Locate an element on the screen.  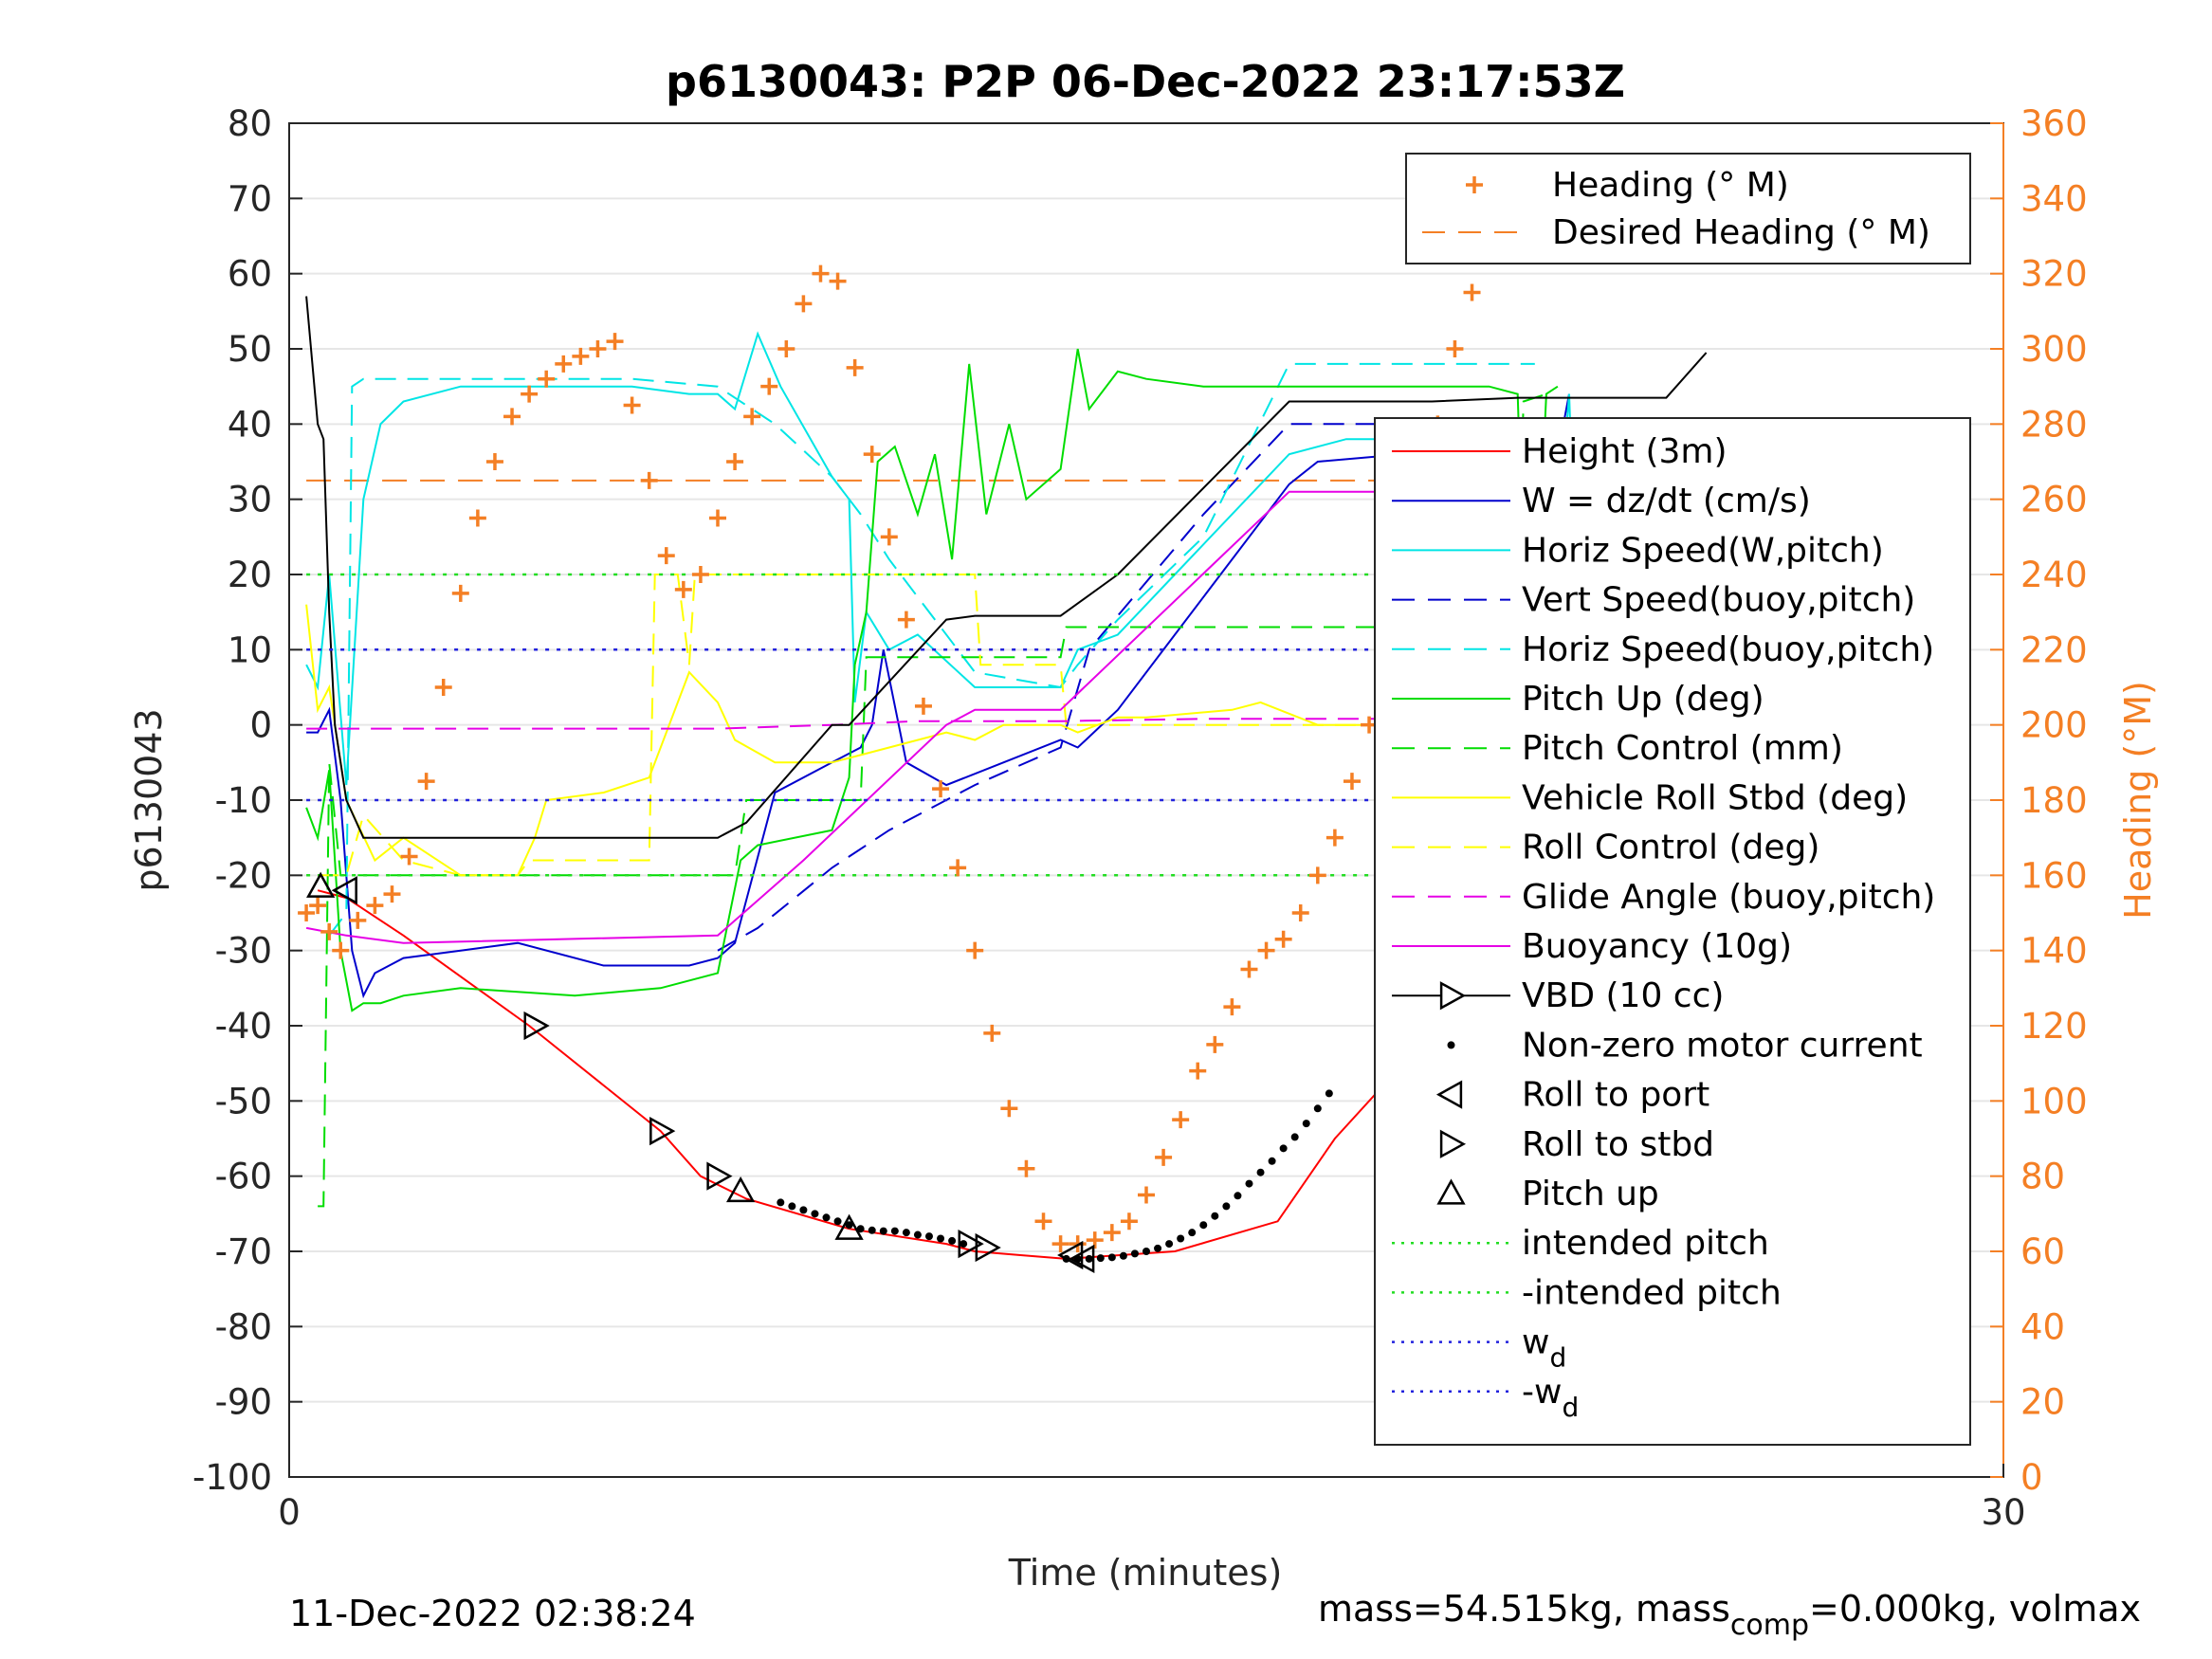
x-axis-label: Time (minutes) is located at coordinates (1145, 1573).